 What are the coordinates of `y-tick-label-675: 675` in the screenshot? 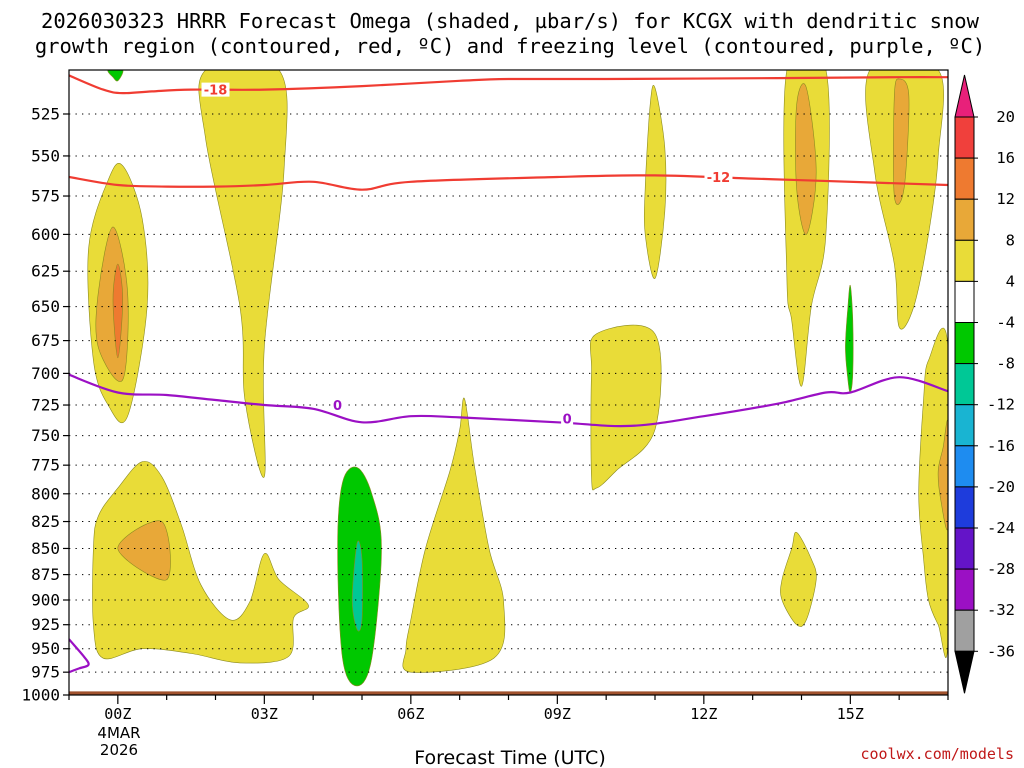 It's located at (45, 340).